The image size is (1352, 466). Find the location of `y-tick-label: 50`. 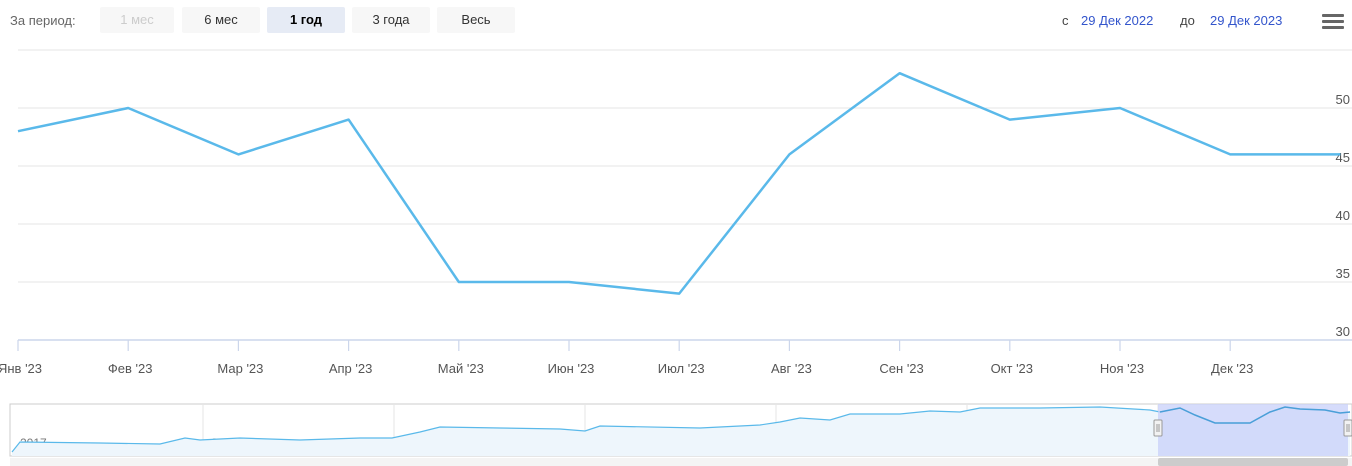

y-tick-label: 50 is located at coordinates (1343, 99).